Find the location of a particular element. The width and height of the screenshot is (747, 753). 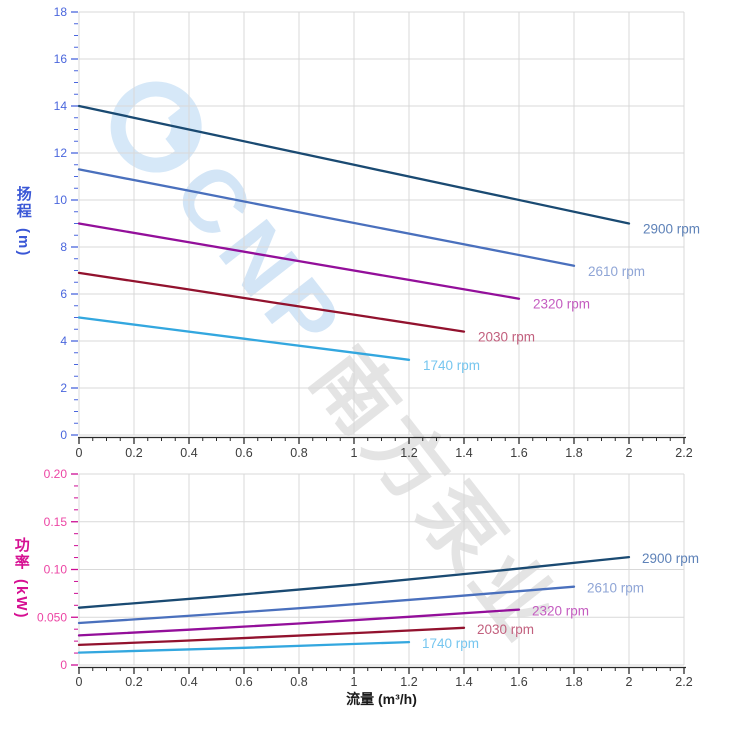

head-curve-label-1740-rpm: 1740 rpm is located at coordinates (451, 365).